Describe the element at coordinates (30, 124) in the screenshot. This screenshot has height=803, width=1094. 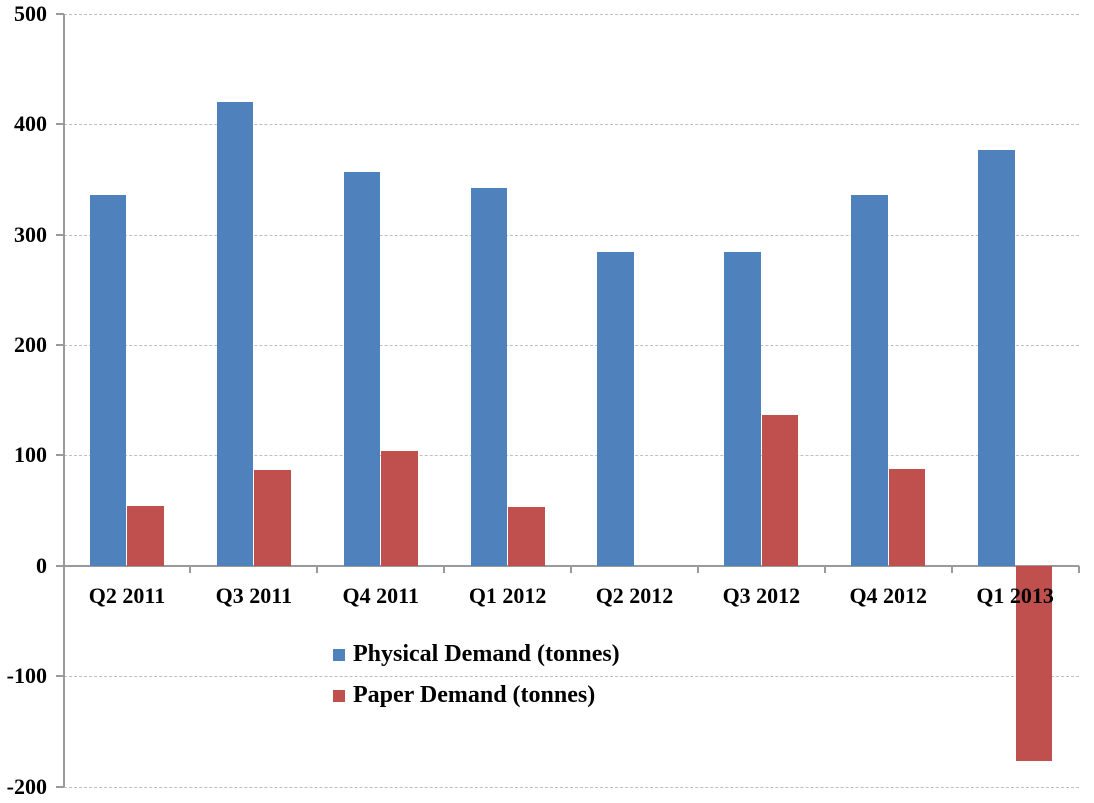
I see `y-axis-label-400: 400` at that location.